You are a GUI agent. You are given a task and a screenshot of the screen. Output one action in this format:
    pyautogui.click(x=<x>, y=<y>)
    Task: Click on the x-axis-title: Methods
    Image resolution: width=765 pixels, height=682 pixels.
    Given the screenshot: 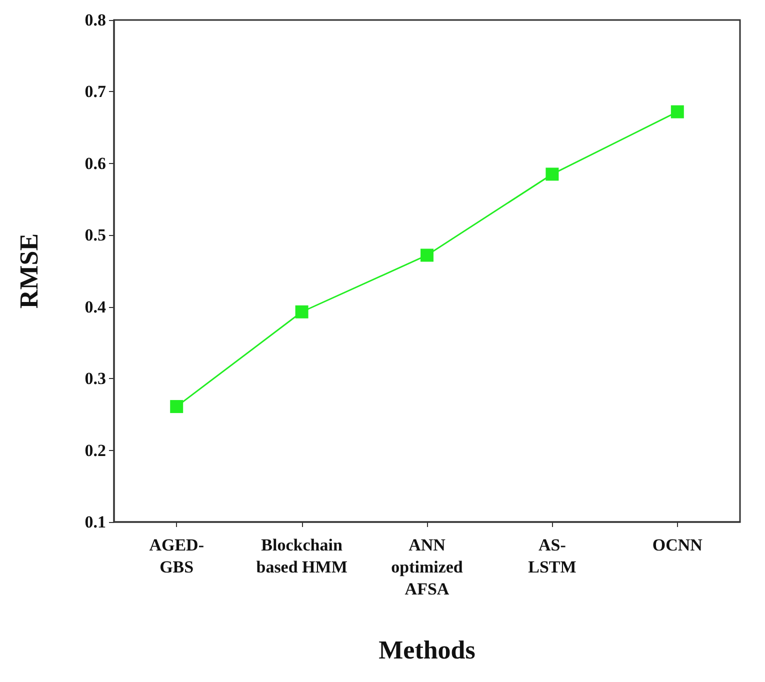 What is the action you would take?
    pyautogui.click(x=427, y=650)
    